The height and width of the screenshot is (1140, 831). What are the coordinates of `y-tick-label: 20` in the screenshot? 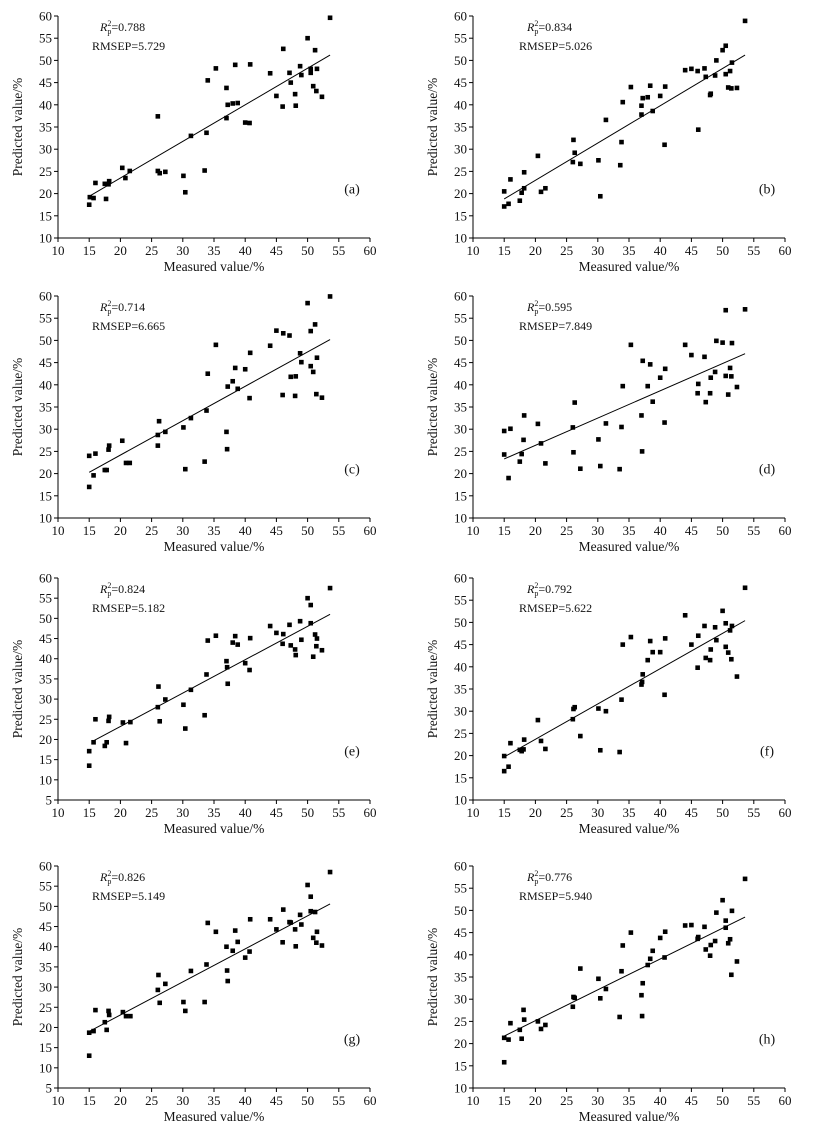 It's located at (460, 1043).